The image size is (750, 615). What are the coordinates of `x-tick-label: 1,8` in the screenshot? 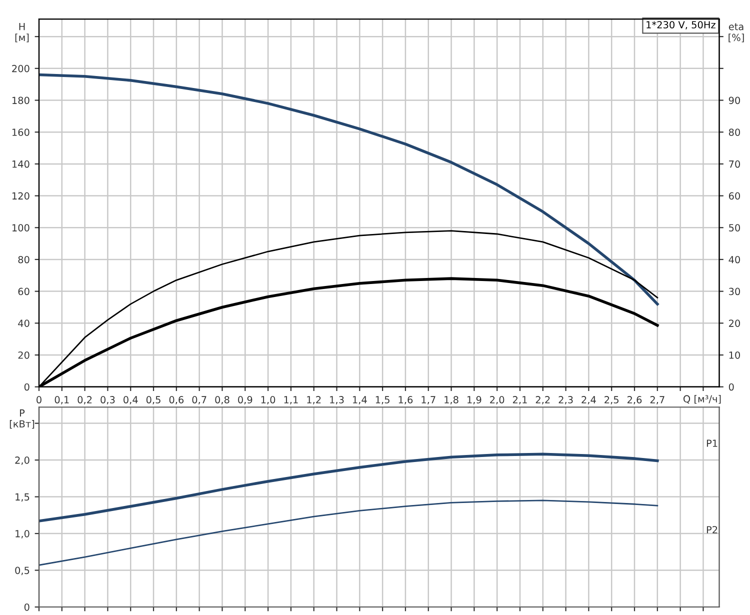 It's located at (451, 400).